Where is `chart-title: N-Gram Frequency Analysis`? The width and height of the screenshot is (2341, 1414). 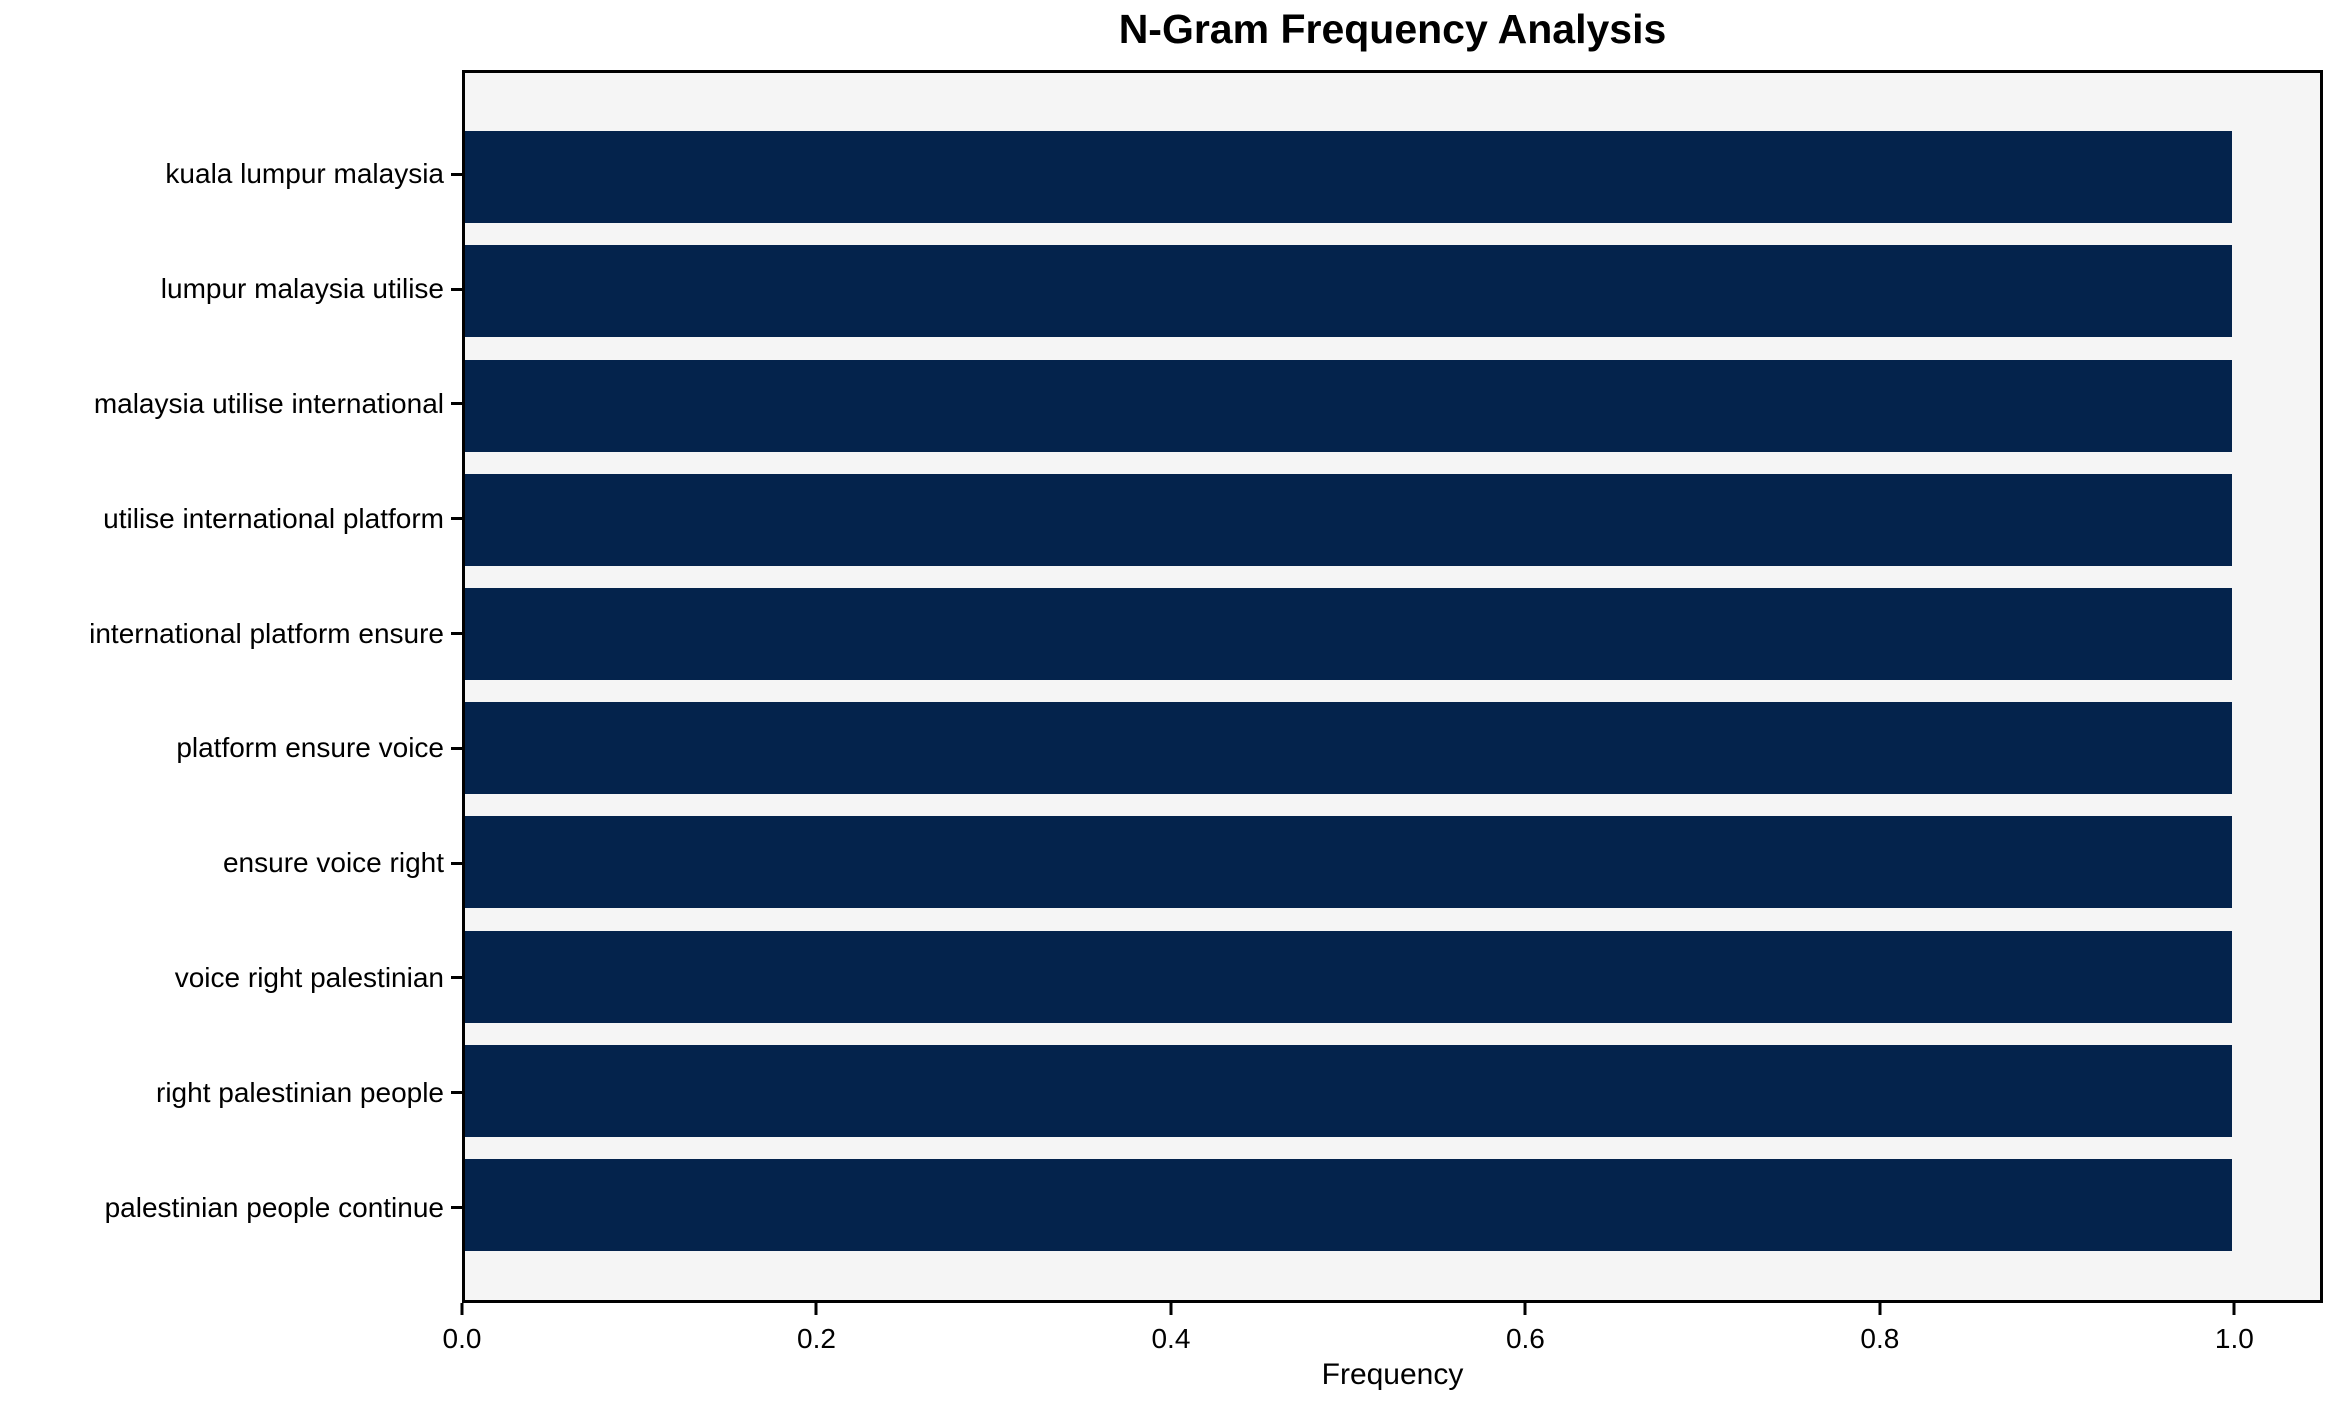
chart-title: N-Gram Frequency Analysis is located at coordinates (1392, 29).